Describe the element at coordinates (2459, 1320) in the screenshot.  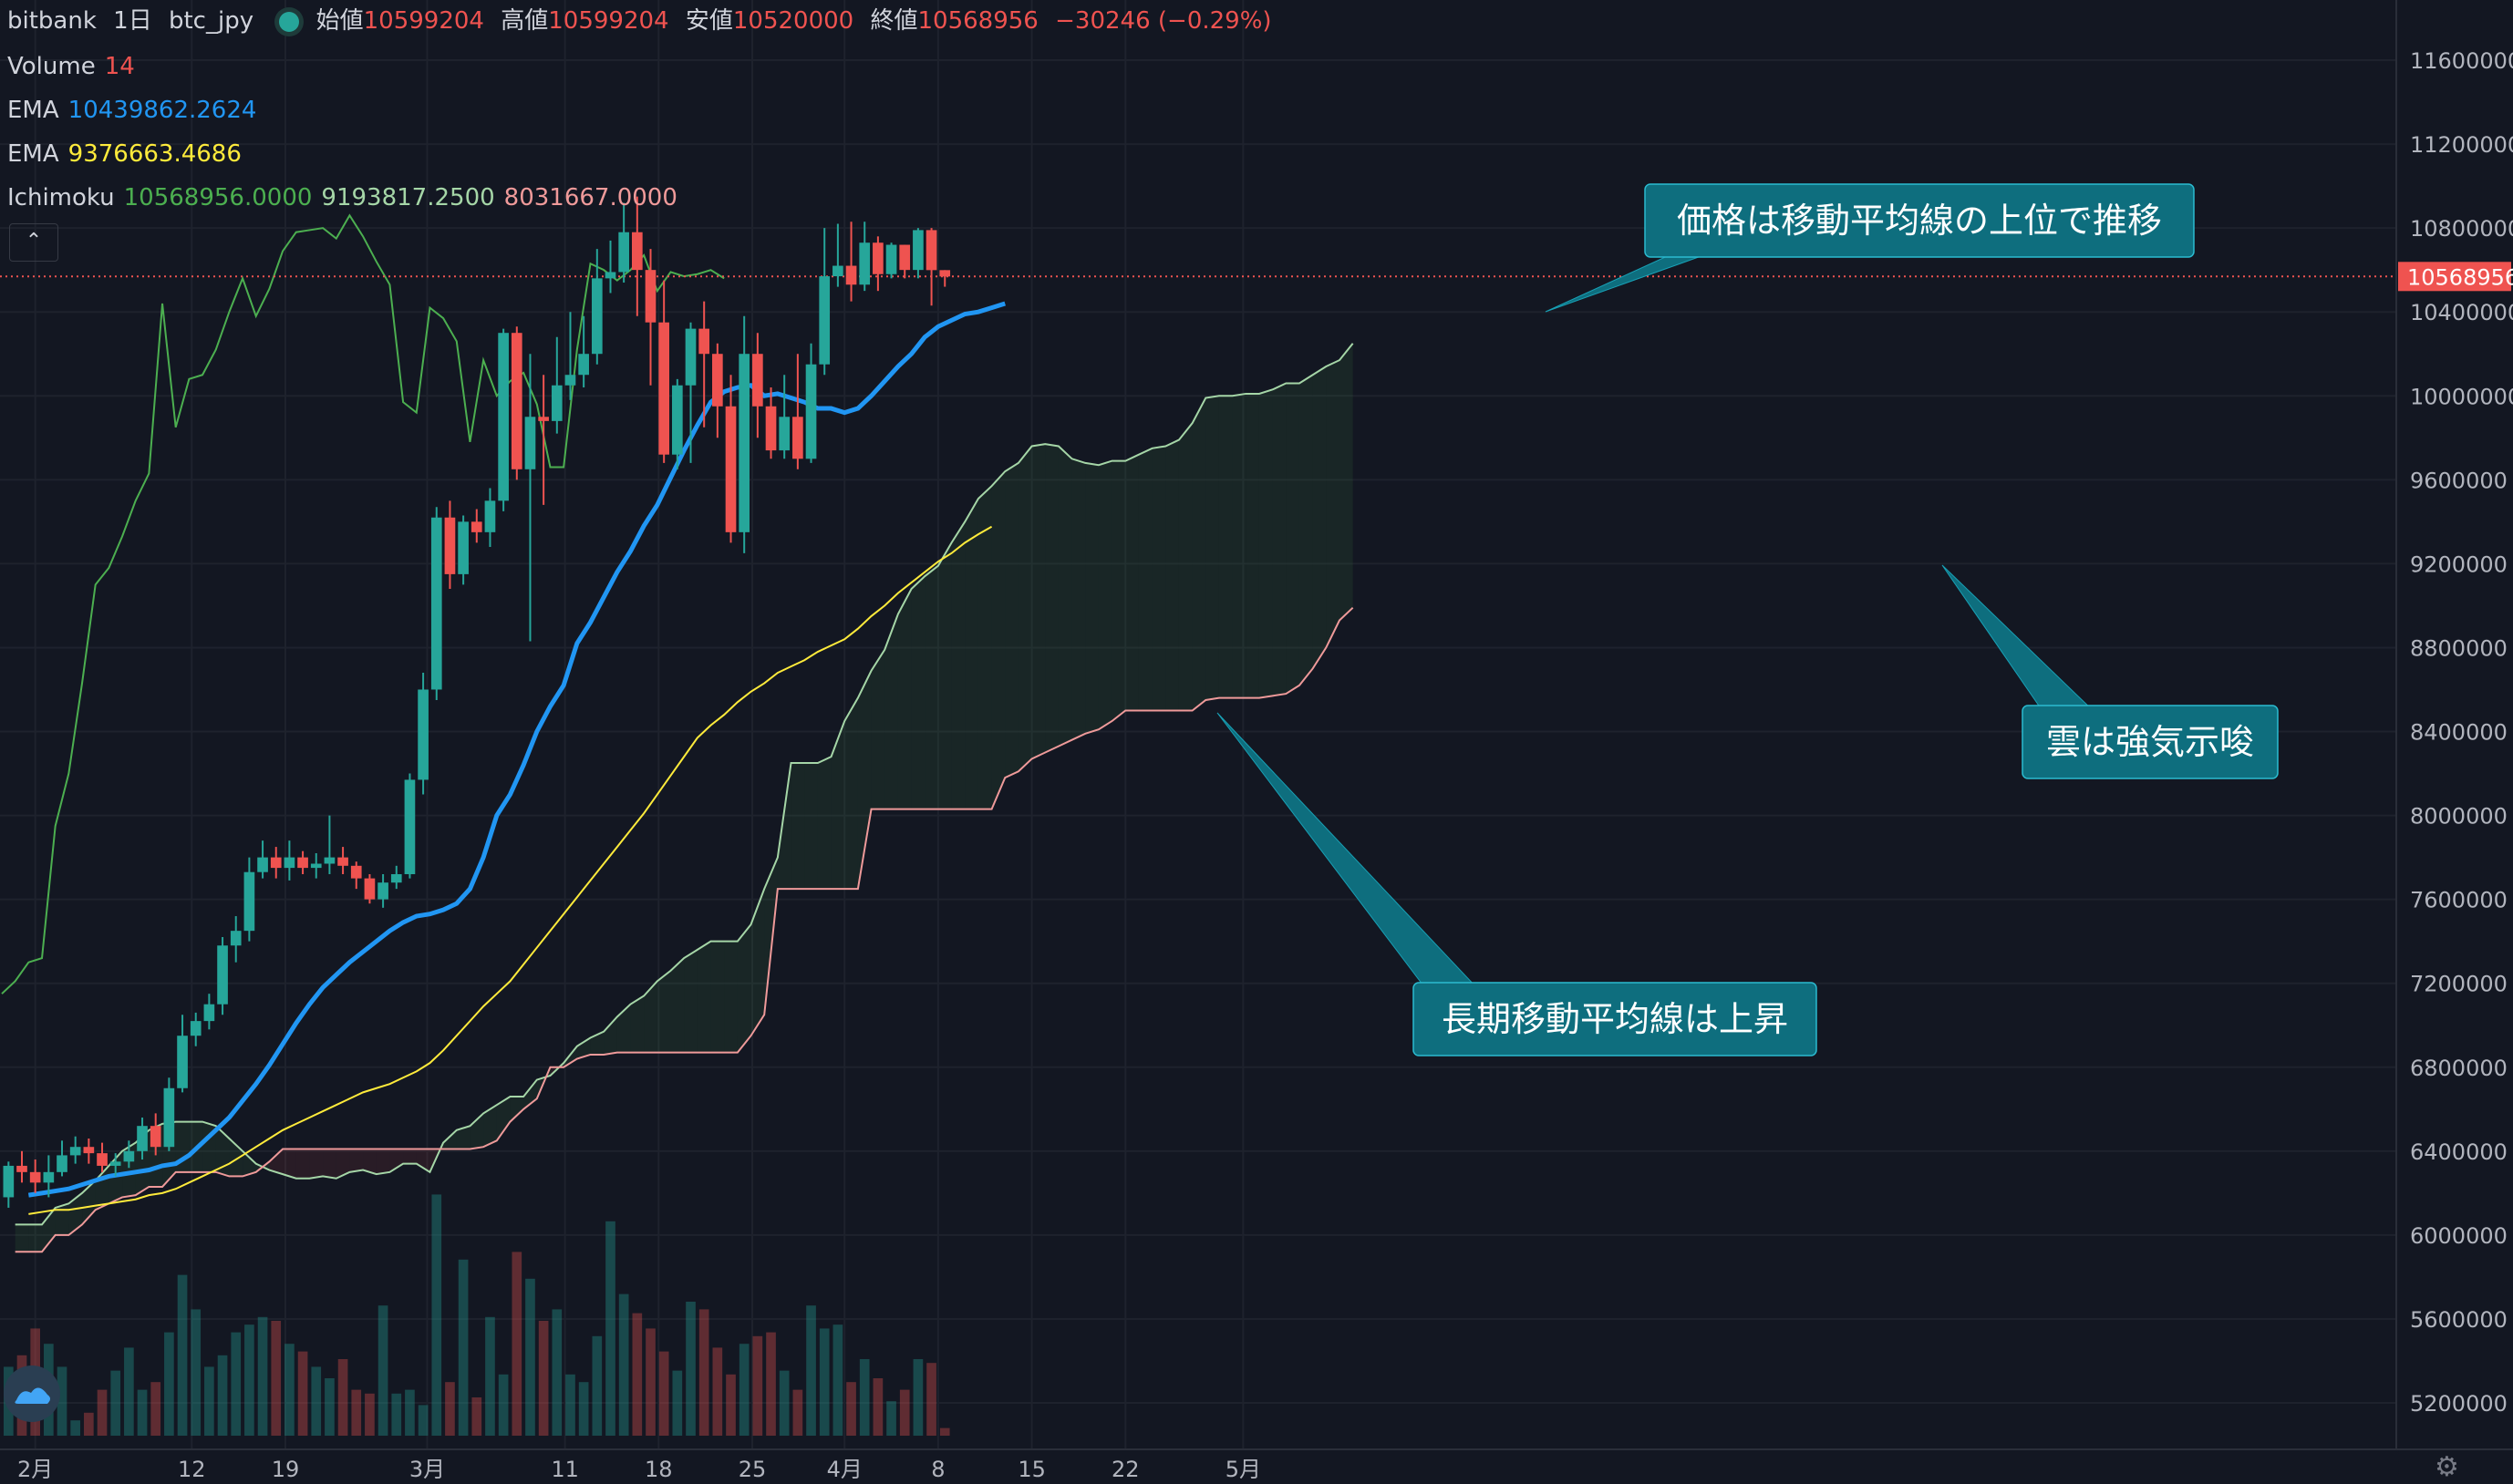
I see `price-tick-label: 5600000` at that location.